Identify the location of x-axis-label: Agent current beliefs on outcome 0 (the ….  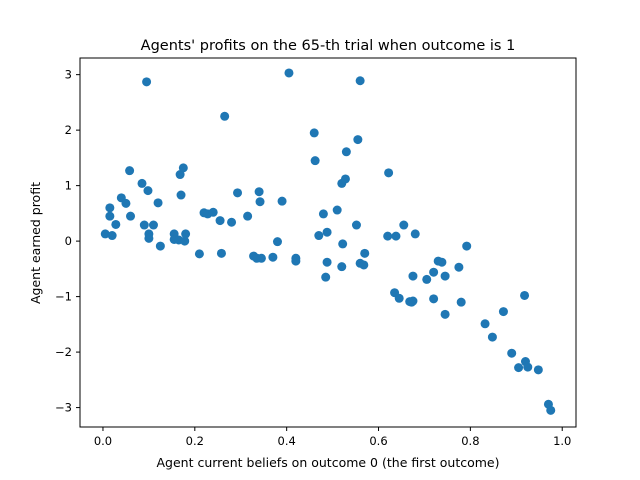
(328, 462).